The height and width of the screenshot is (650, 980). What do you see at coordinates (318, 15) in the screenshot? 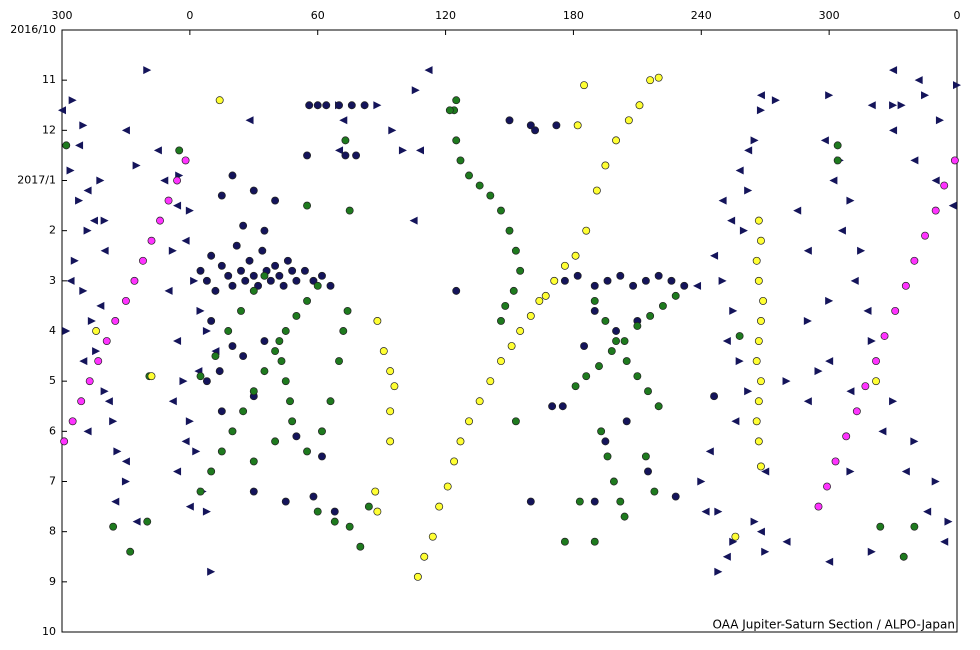
I see `x-tick-label: 60` at bounding box center [318, 15].